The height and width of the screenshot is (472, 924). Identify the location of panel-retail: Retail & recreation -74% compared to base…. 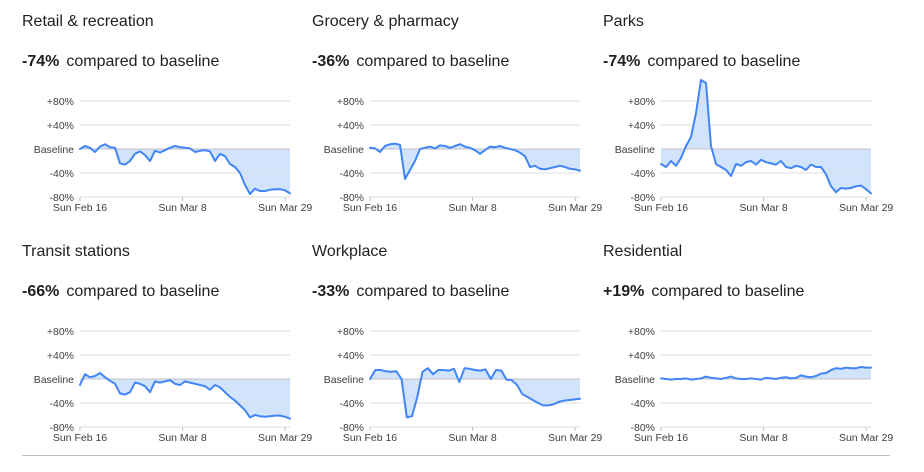
(167, 125).